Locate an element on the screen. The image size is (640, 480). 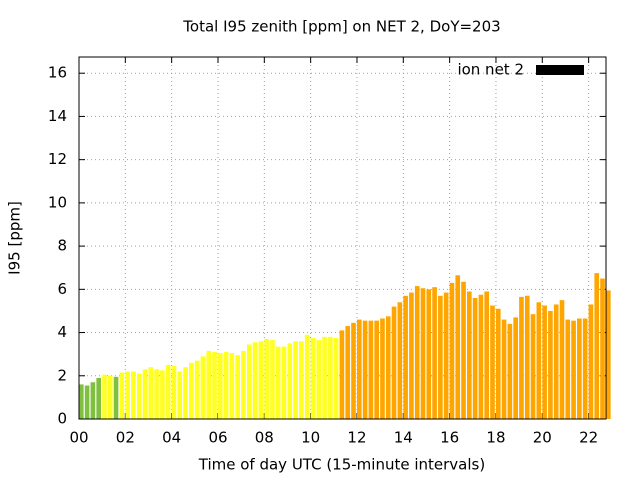
y-tick-label: 16 is located at coordinates (57, 73).